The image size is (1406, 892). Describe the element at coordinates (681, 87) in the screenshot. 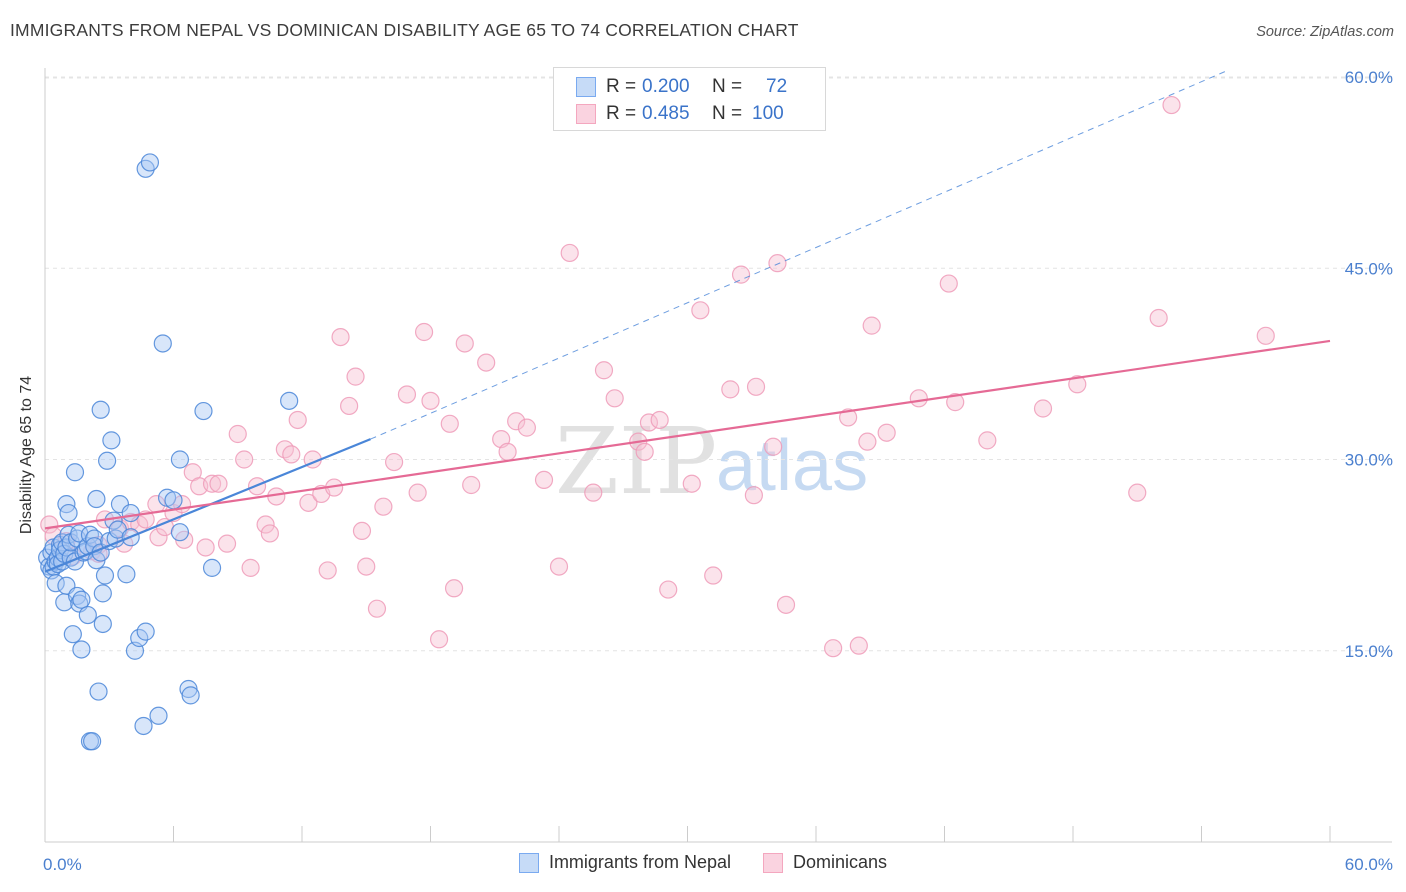

I see `legend-row-nepal: R = 0.200 N = 72` at that location.